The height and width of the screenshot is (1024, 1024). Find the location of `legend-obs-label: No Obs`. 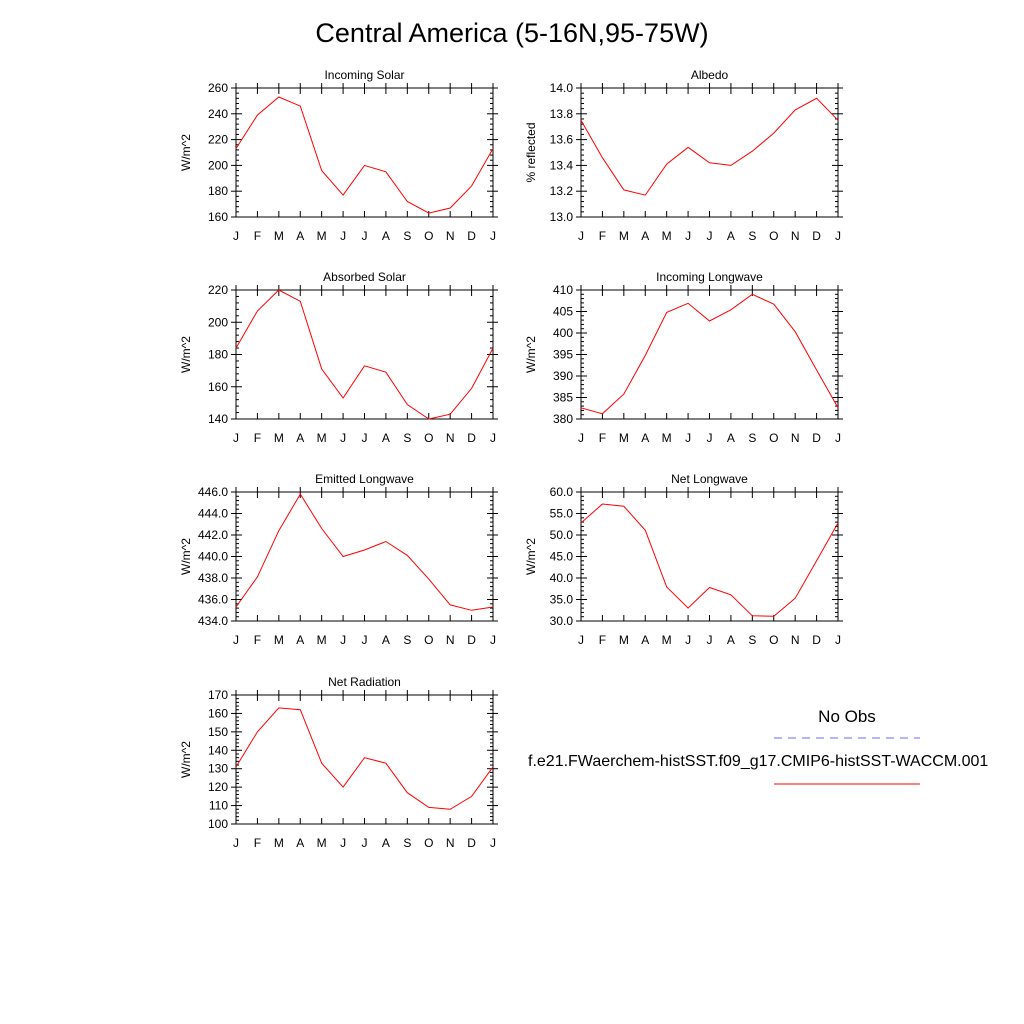

legend-obs-label: No Obs is located at coordinates (847, 716).